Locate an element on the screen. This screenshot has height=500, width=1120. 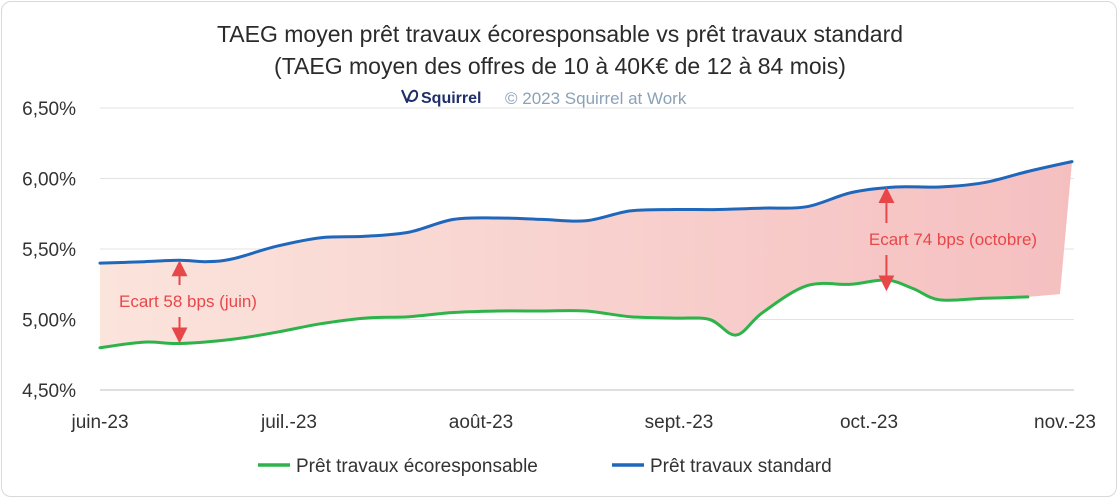
legend-item: Prêt travaux standard is located at coordinates (722, 466).